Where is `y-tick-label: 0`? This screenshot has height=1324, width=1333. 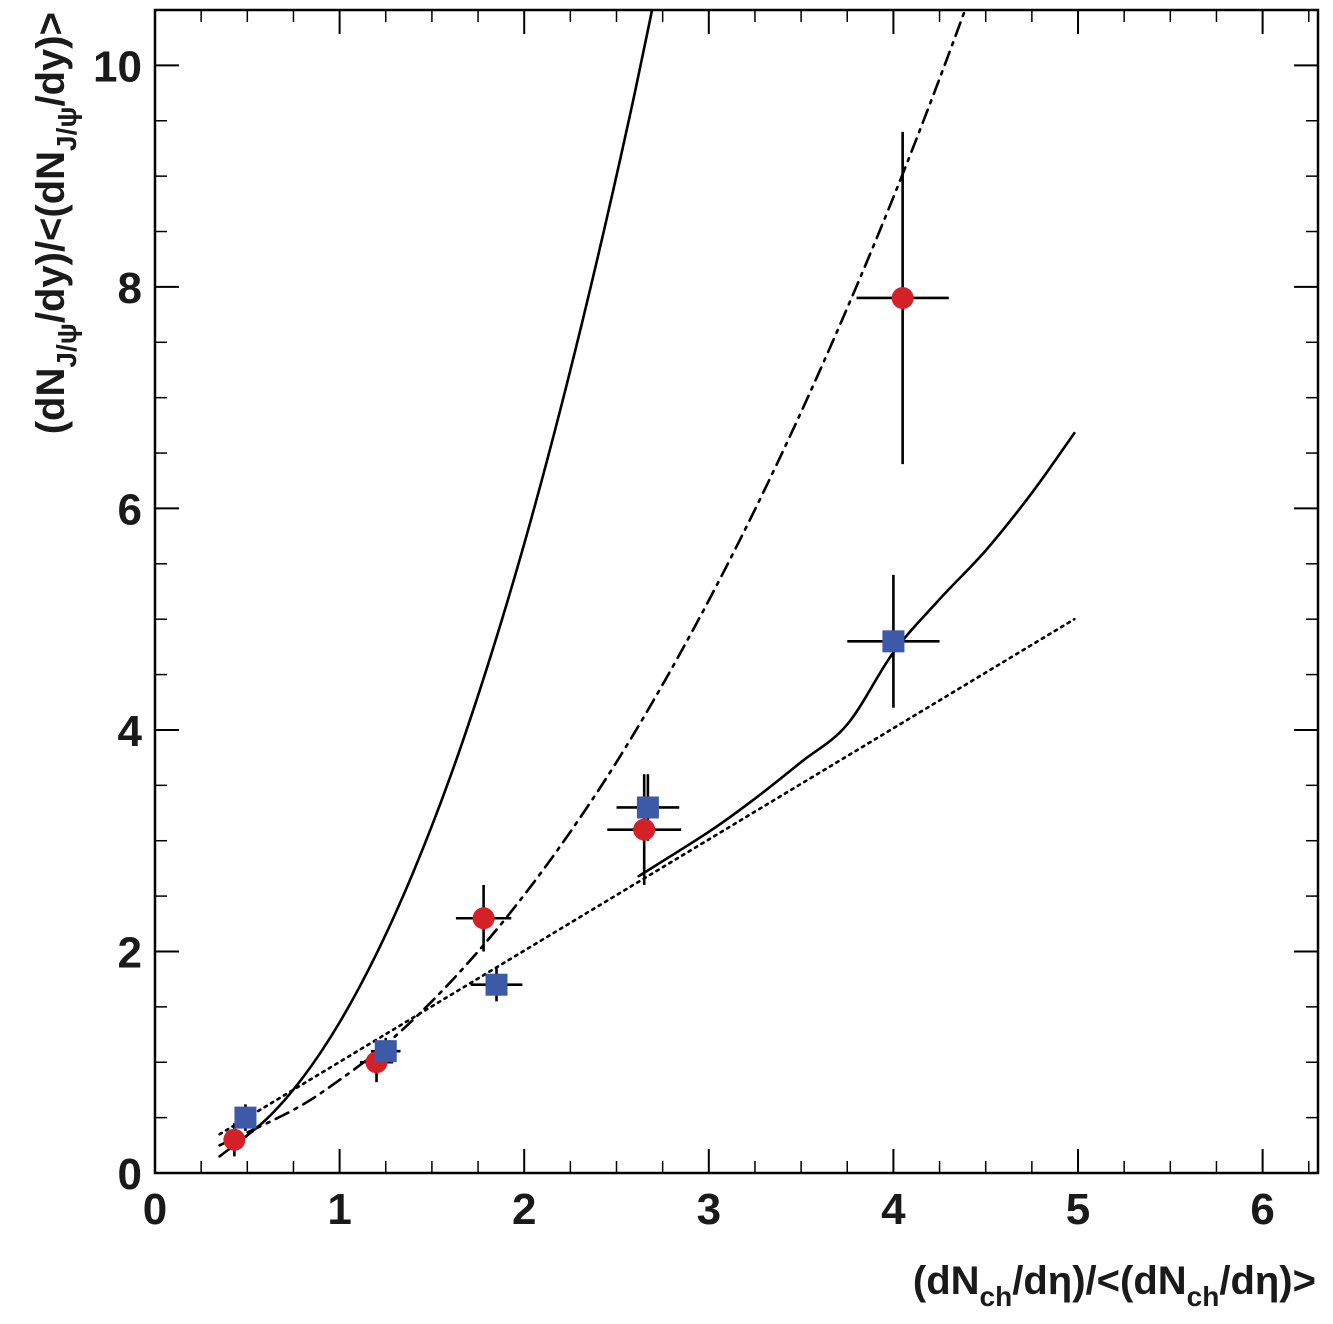 y-tick-label: 0 is located at coordinates (130, 1174).